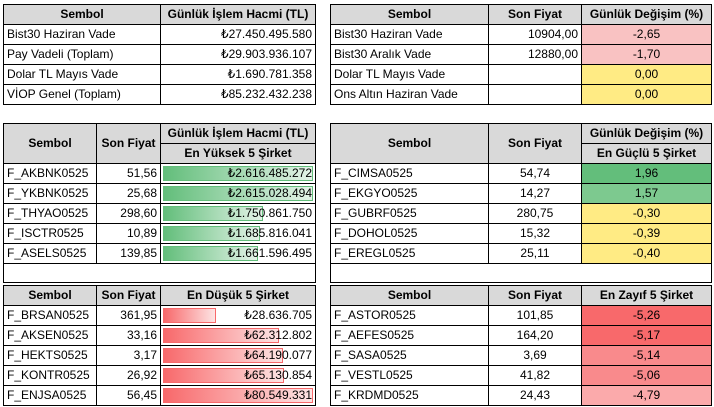  I want to click on change-cell: -5,26, so click(646, 315).